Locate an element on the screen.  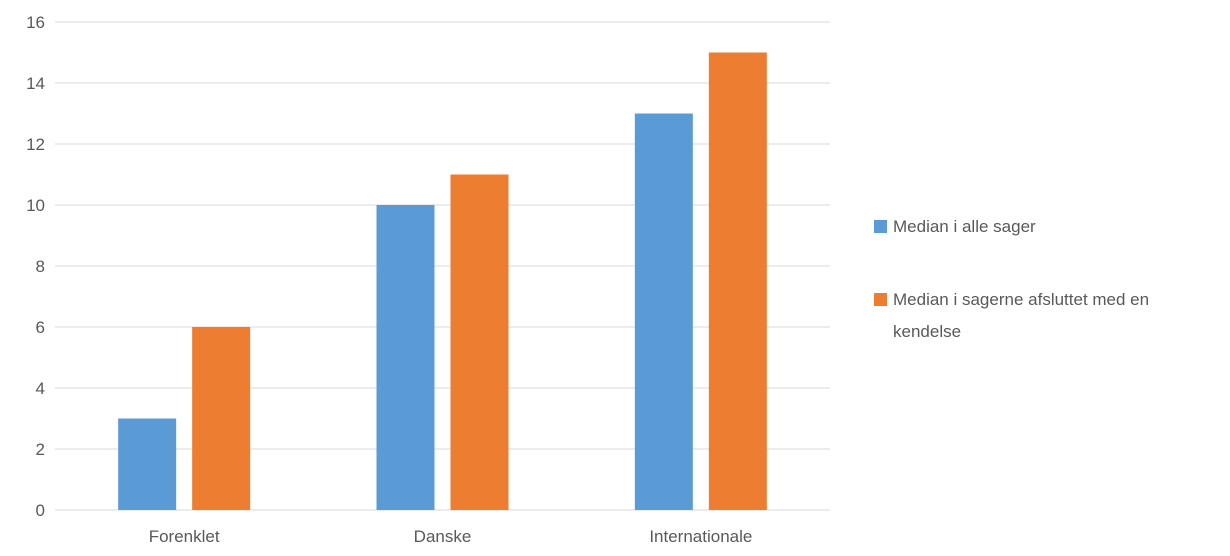
y-tick-label: 8 is located at coordinates (40, 266).